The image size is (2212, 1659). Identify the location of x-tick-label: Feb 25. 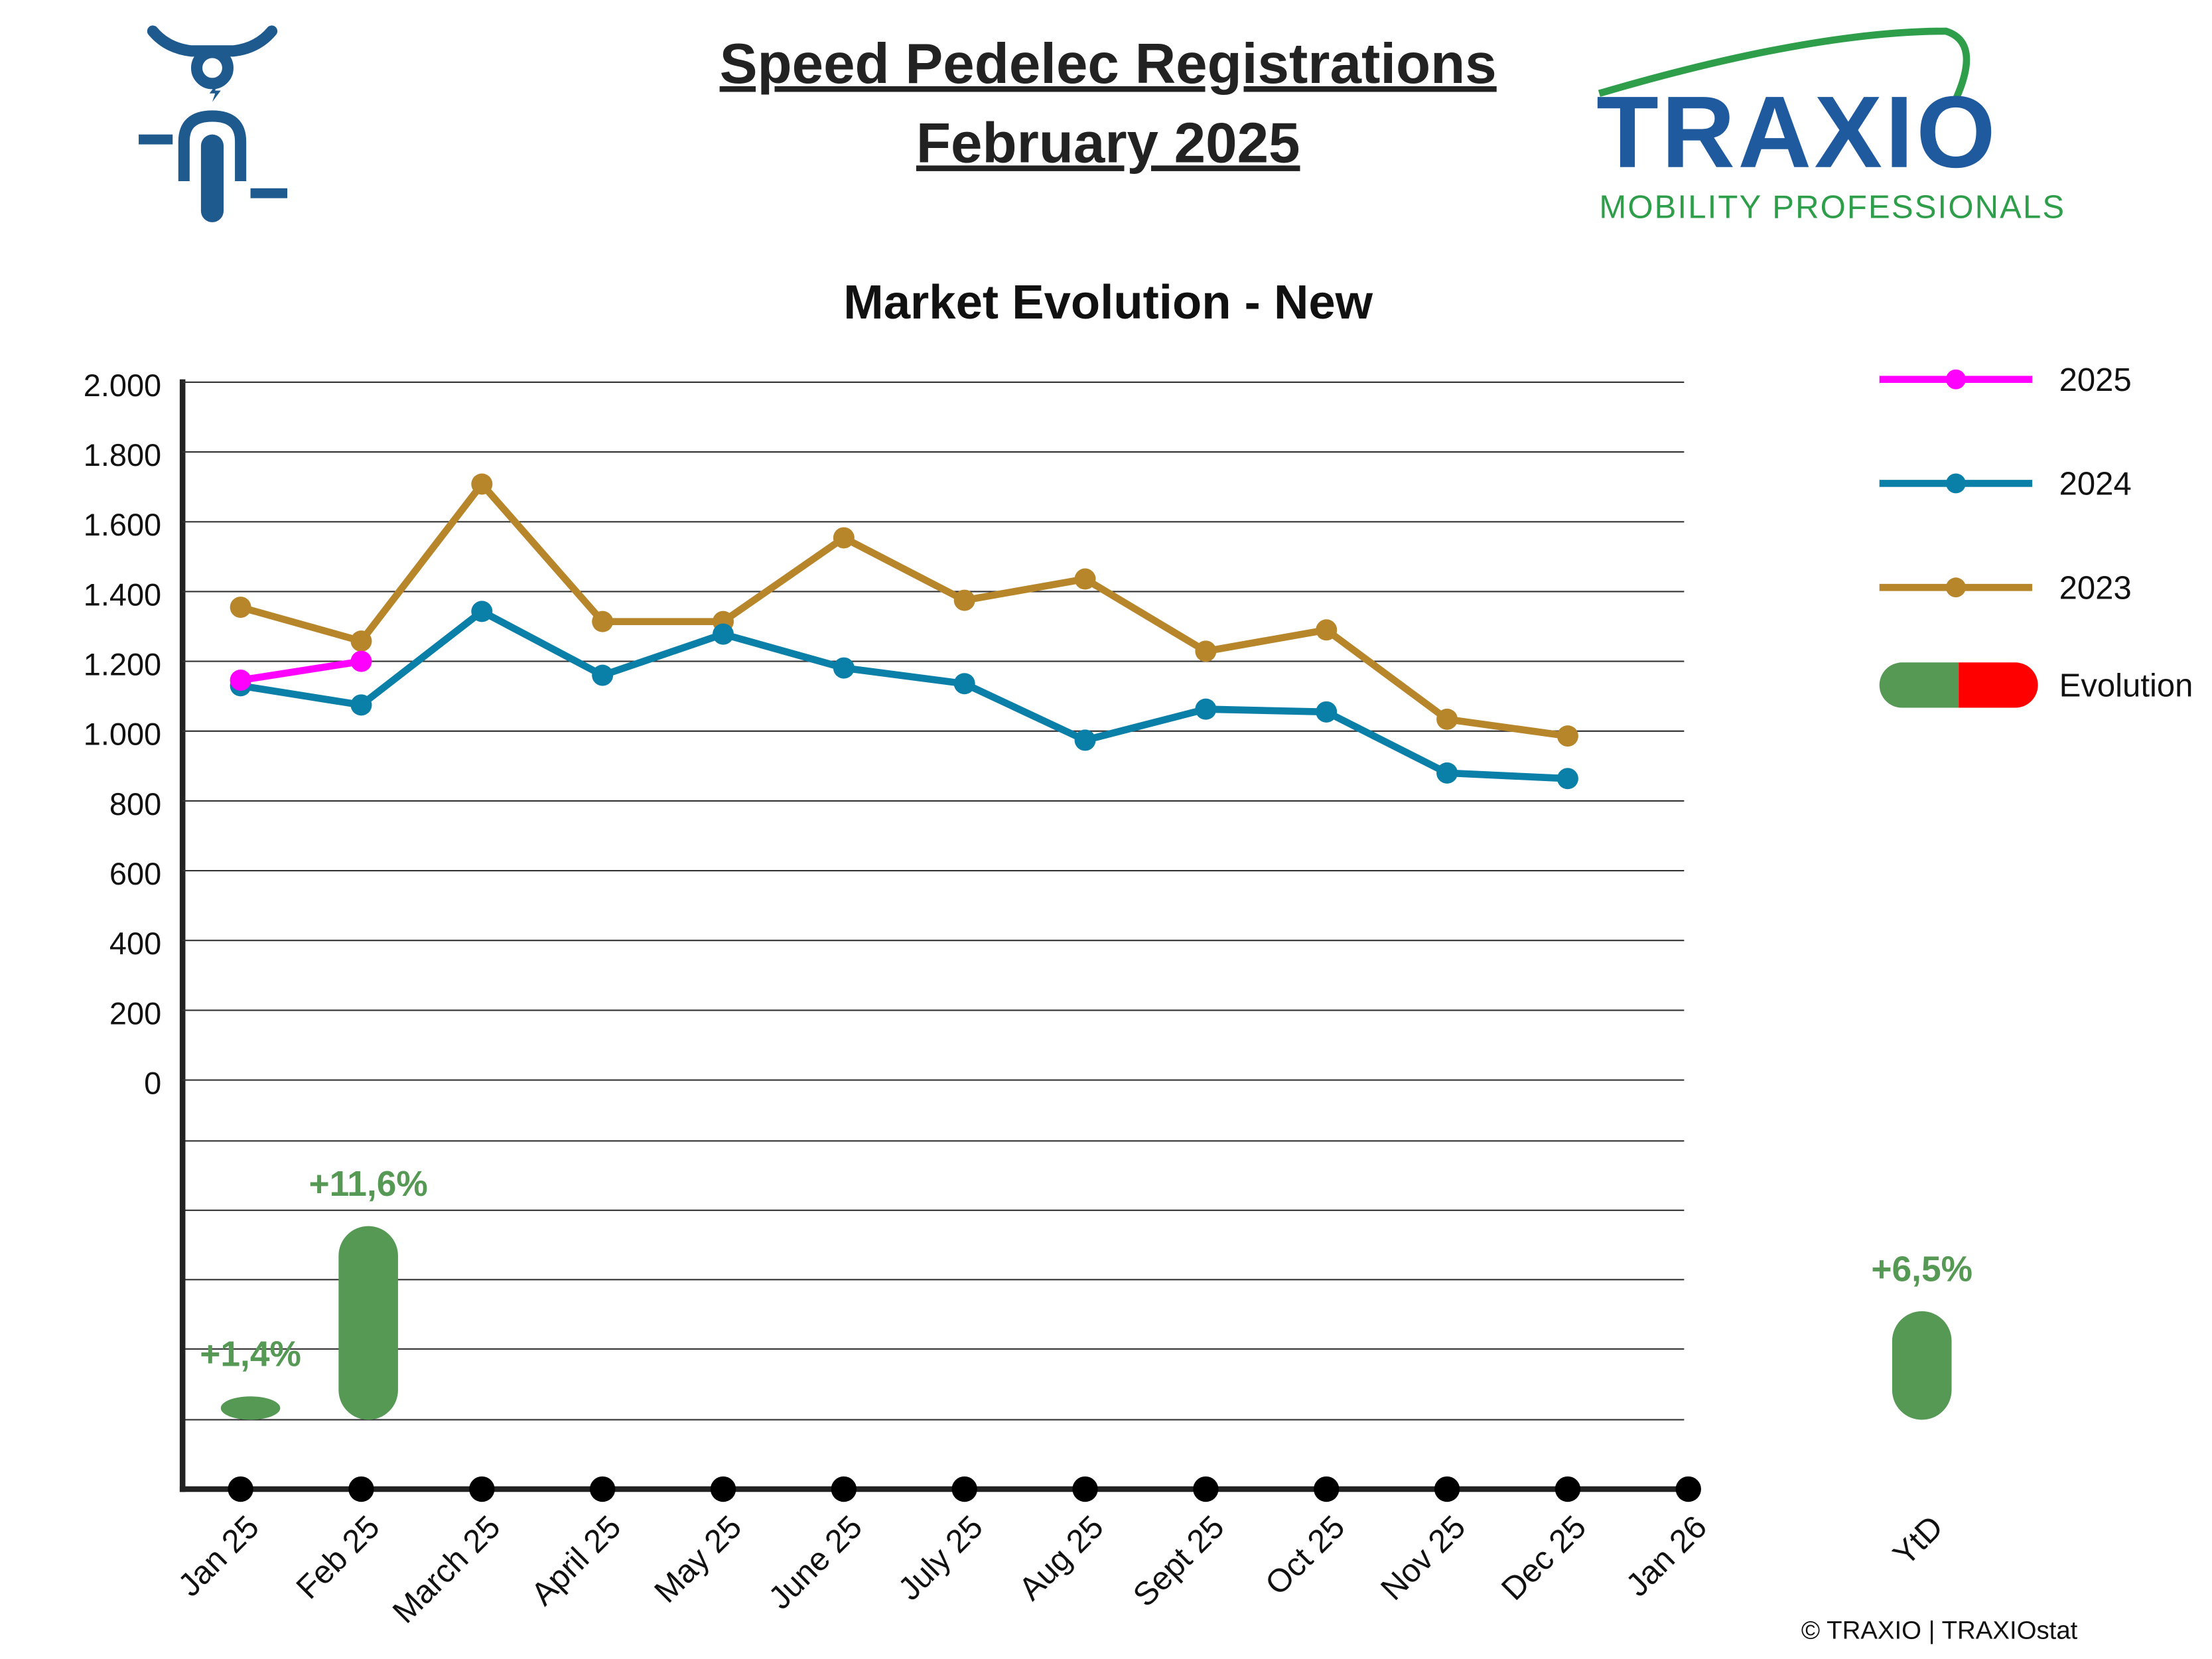
(338, 1557).